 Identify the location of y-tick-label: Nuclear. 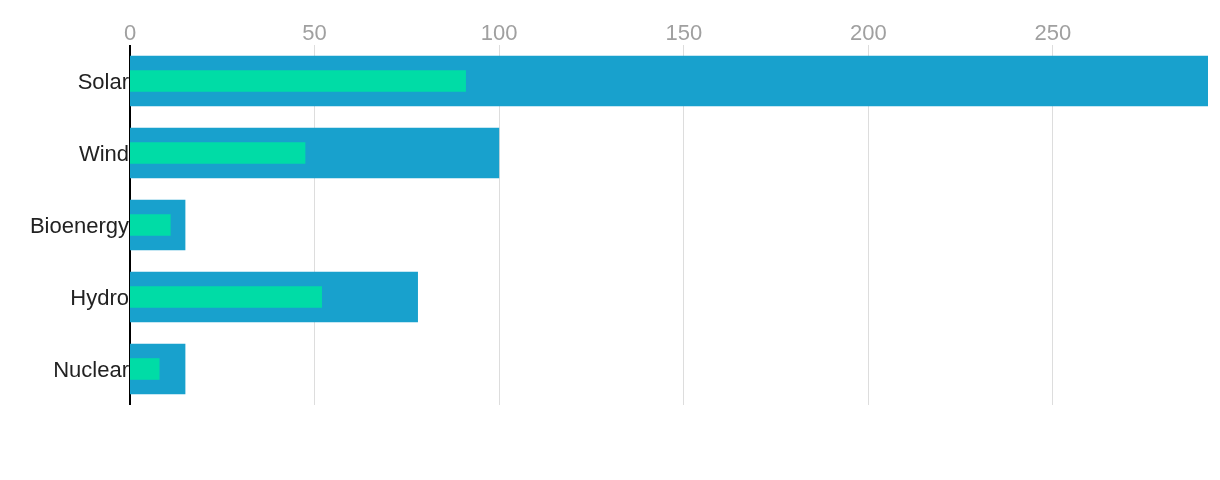
(91, 369).